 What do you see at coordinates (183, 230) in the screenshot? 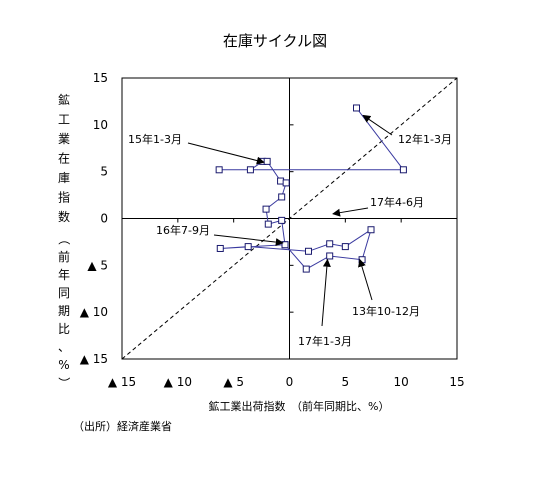
I see `annotation-label: 16年7-9月` at bounding box center [183, 230].